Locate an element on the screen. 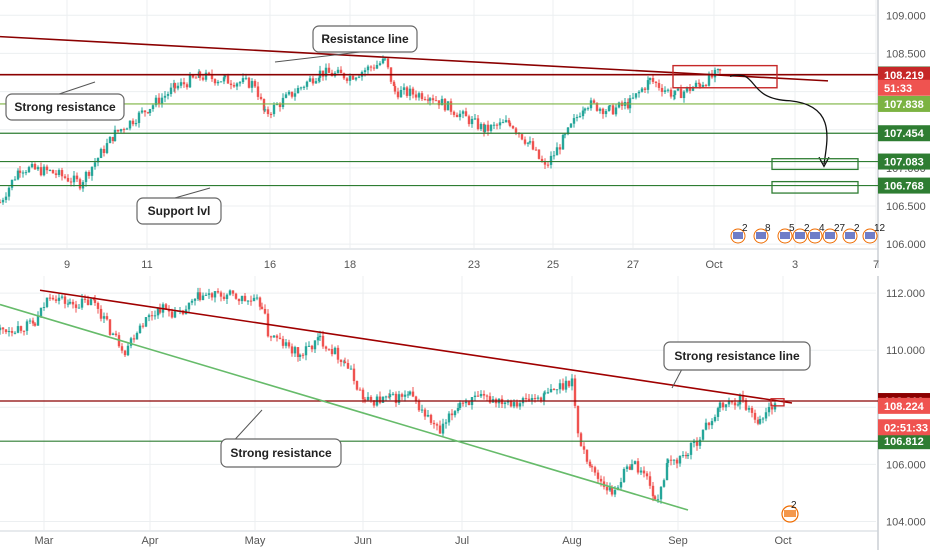 Image resolution: width=932 pixels, height=555 pixels. y-tick-label: 110.000 is located at coordinates (905, 351).